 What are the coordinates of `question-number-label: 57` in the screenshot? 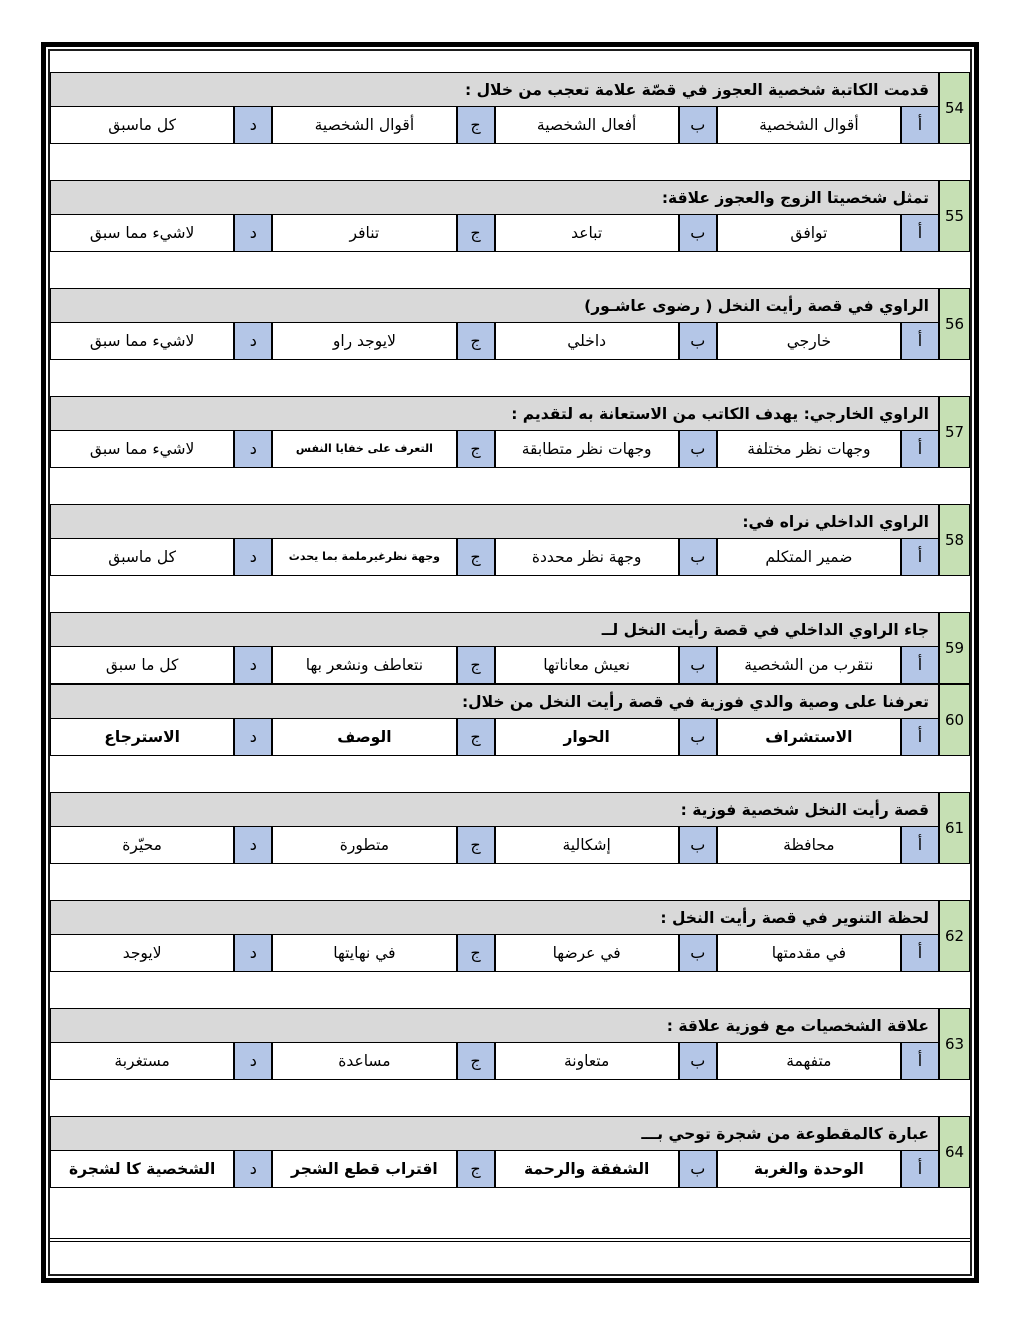 It's located at (954, 431).